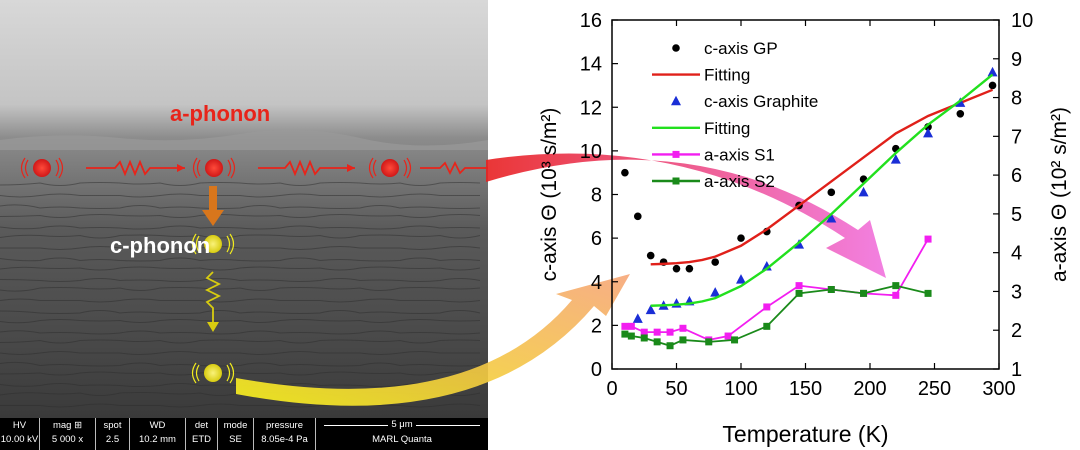  Describe the element at coordinates (741, 48) in the screenshot. I see `legend-label: c-axis GP` at that location.